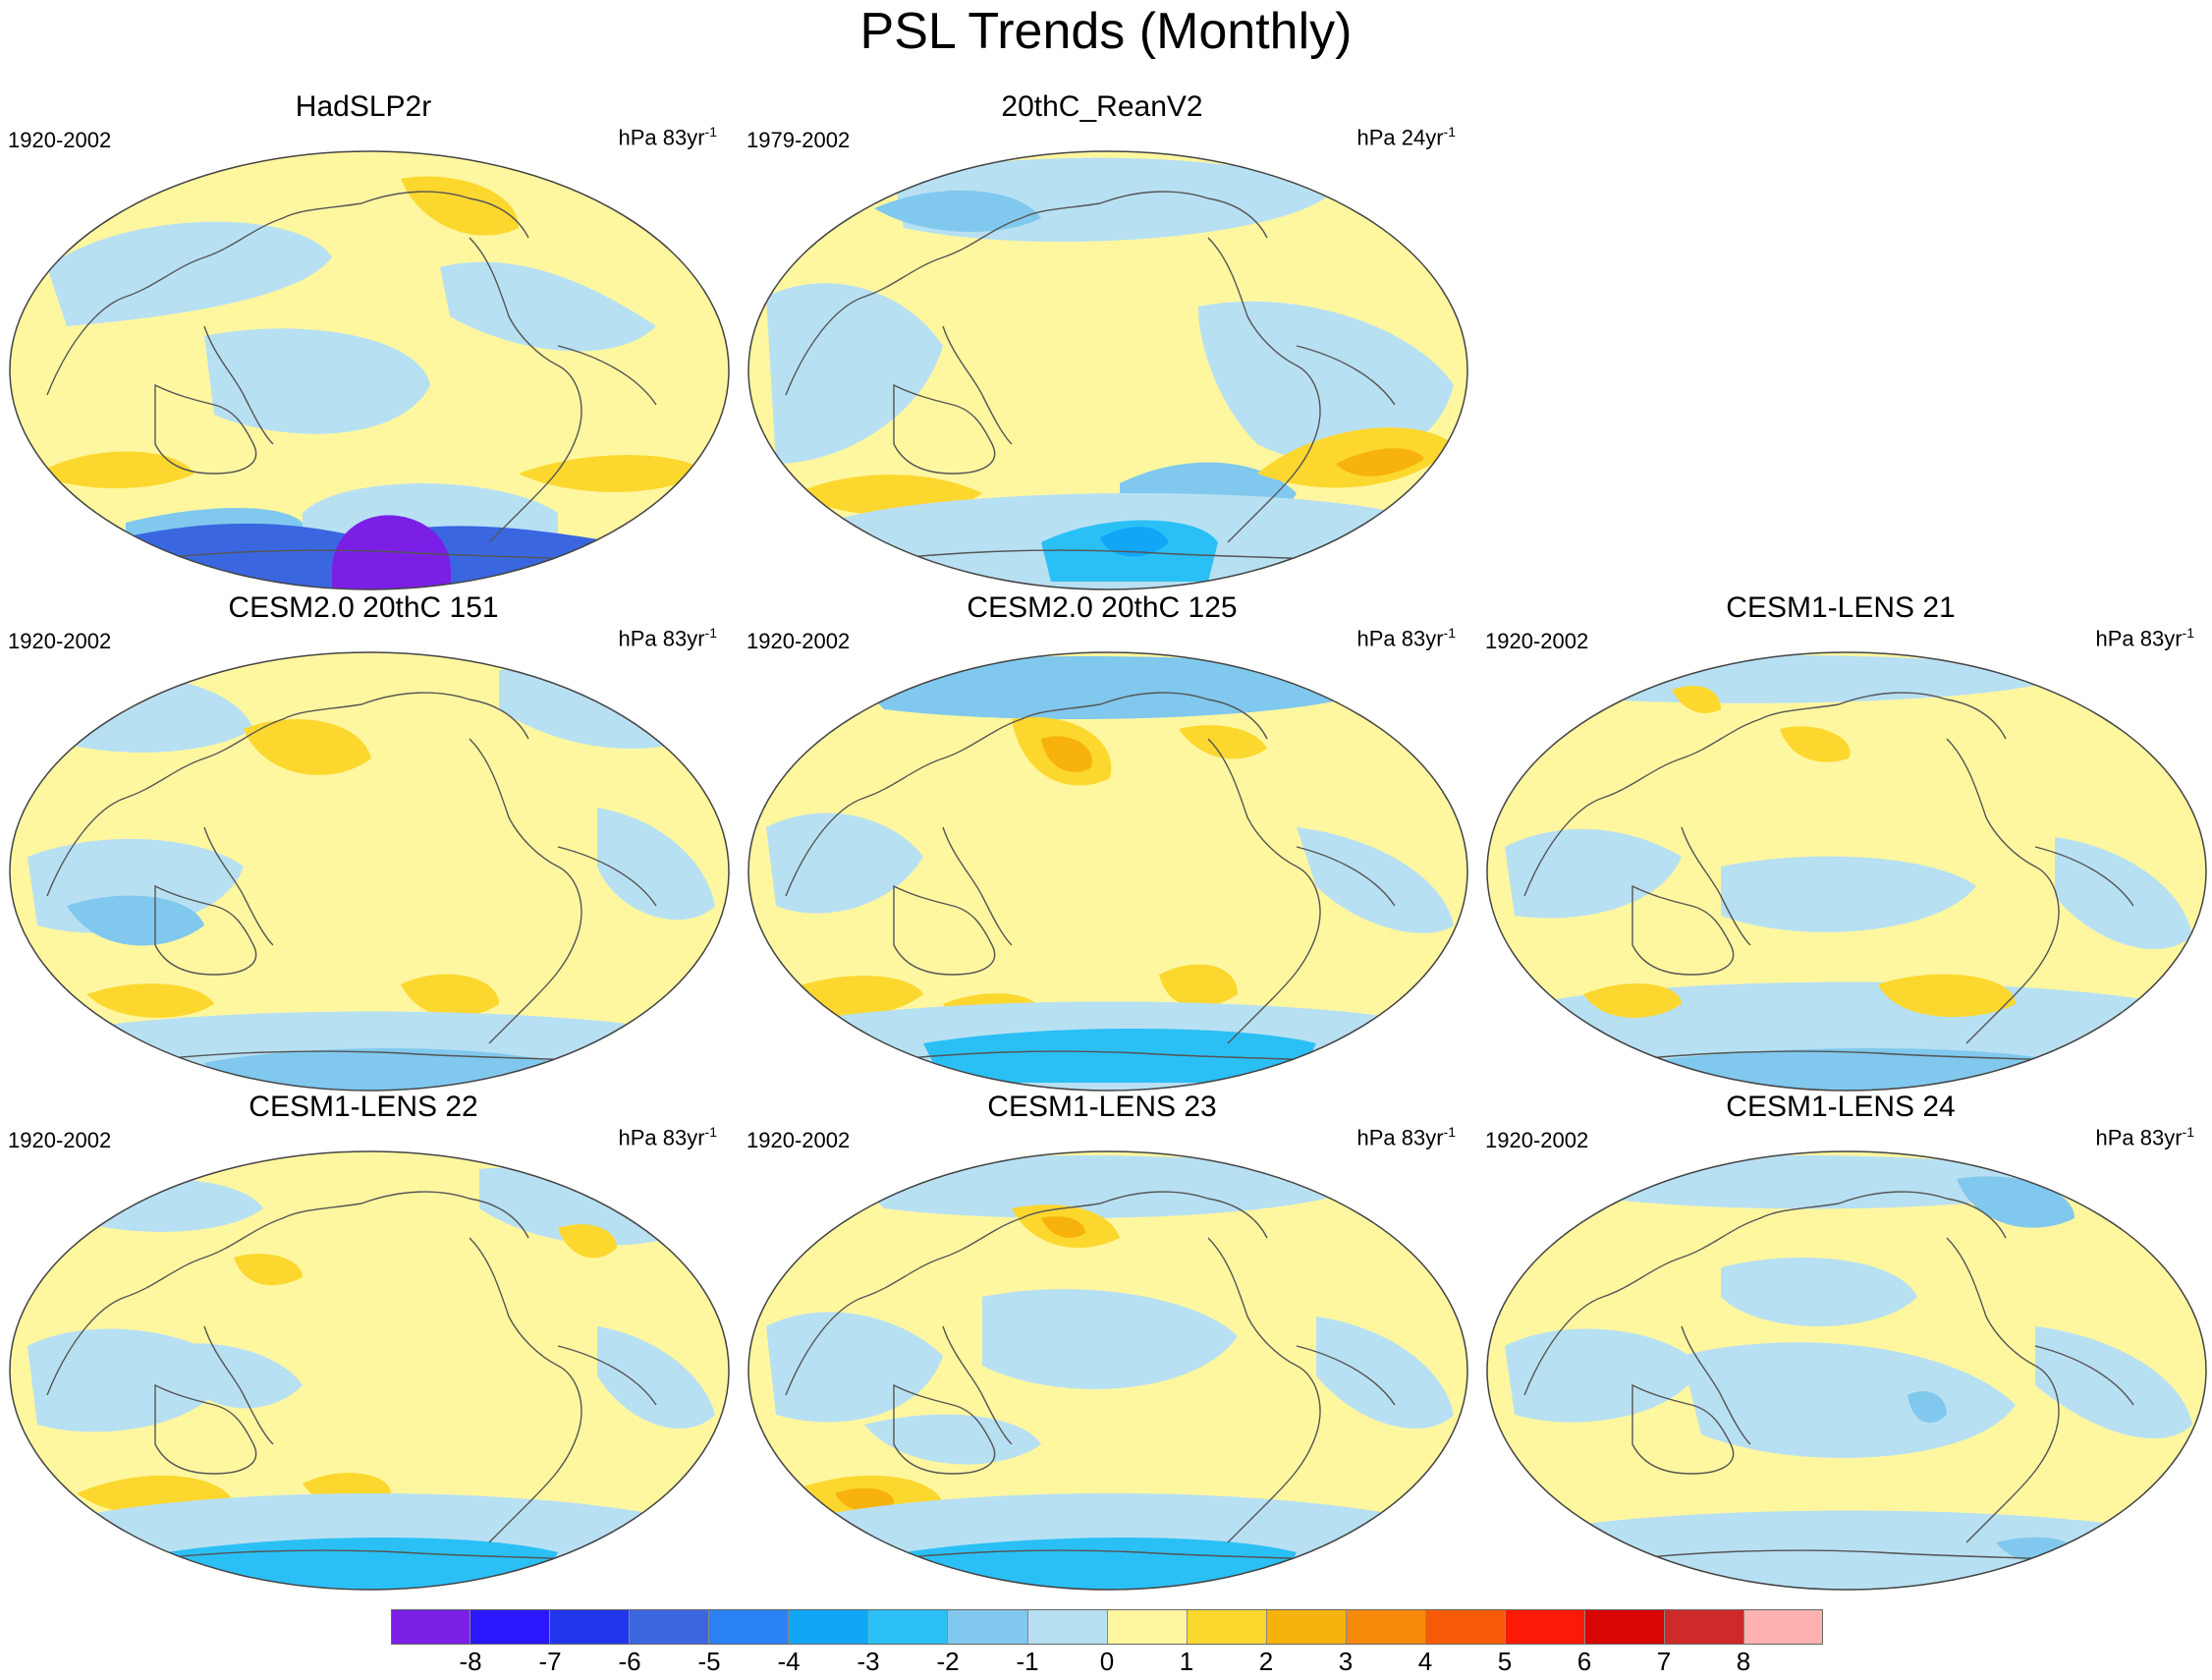 Image resolution: width=2212 pixels, height=1680 pixels. I want to click on panel-title: 20thC_ReanV2, so click(1102, 106).